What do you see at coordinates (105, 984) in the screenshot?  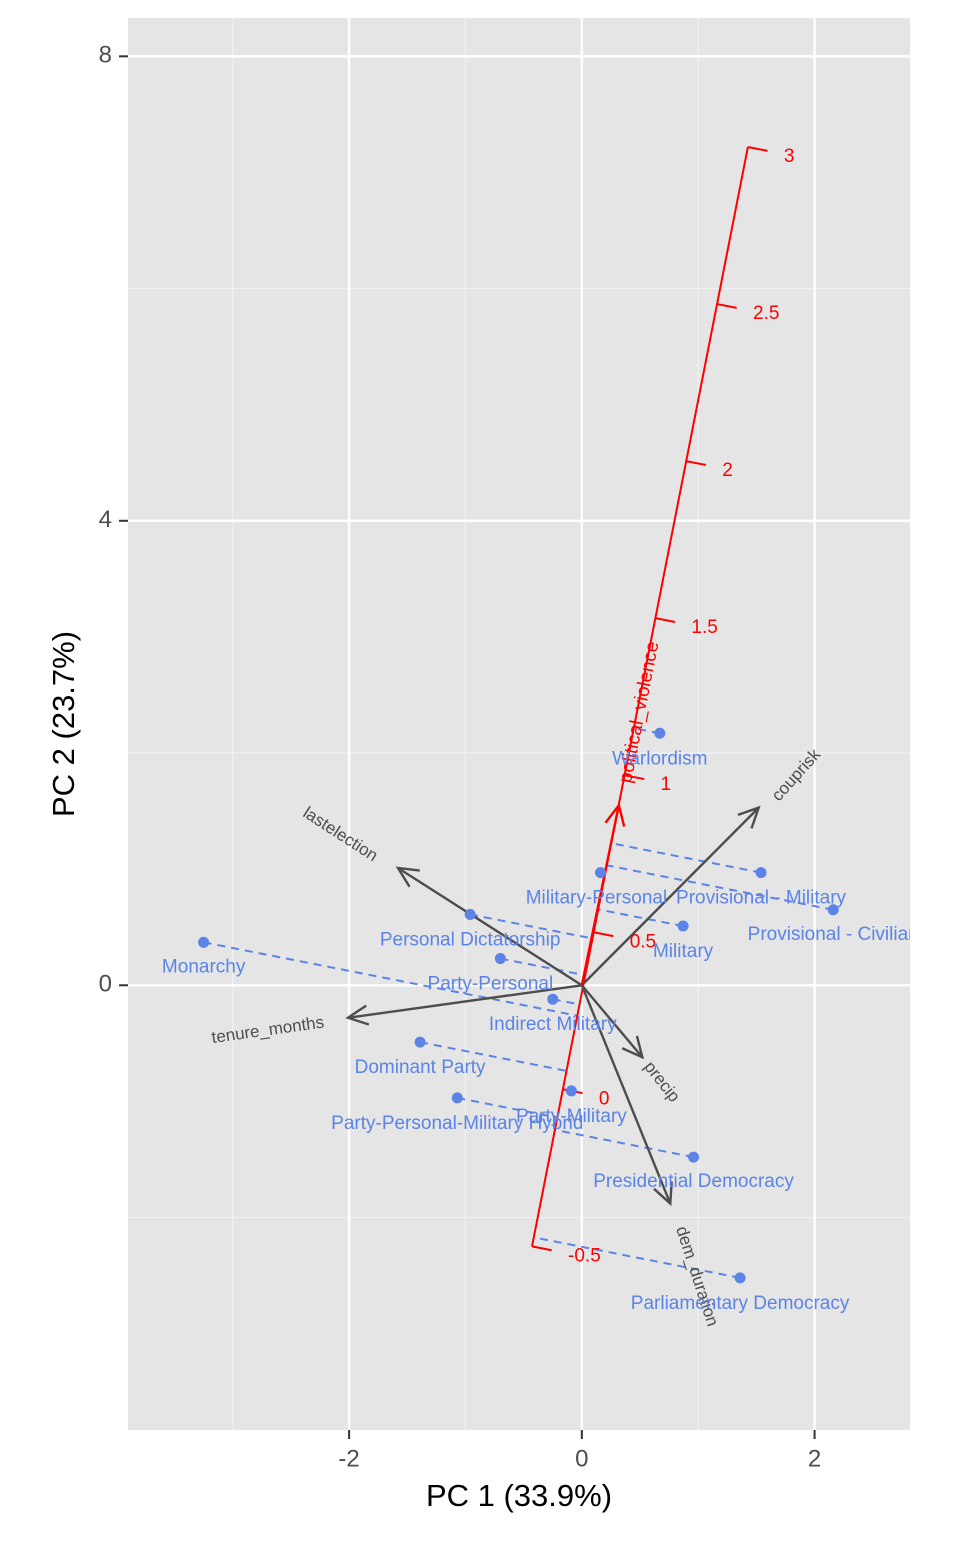 I see `y-tick-label: 0` at bounding box center [105, 984].